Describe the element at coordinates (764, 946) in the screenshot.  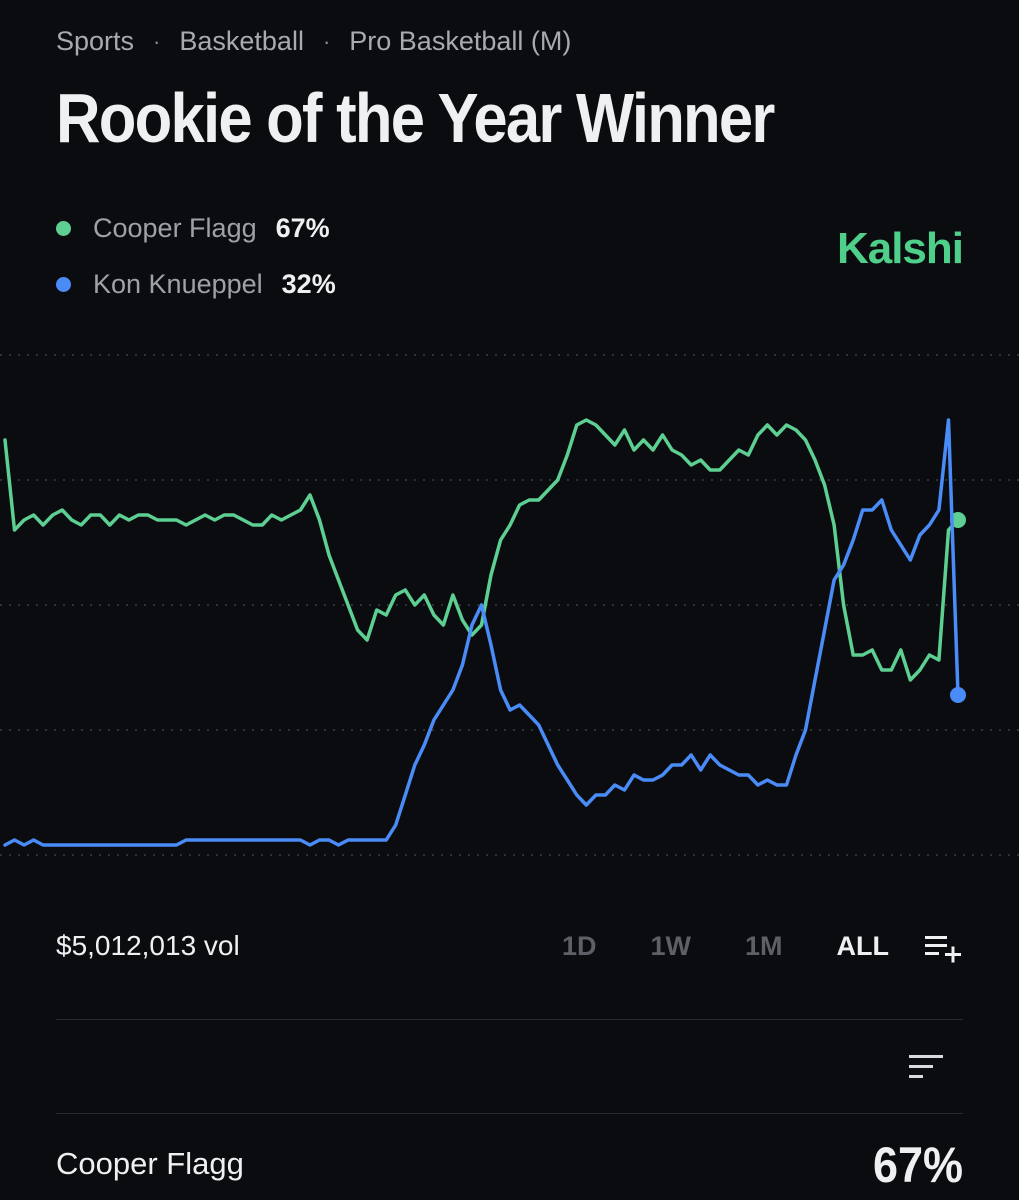
I see `tab-1m: 1M` at that location.